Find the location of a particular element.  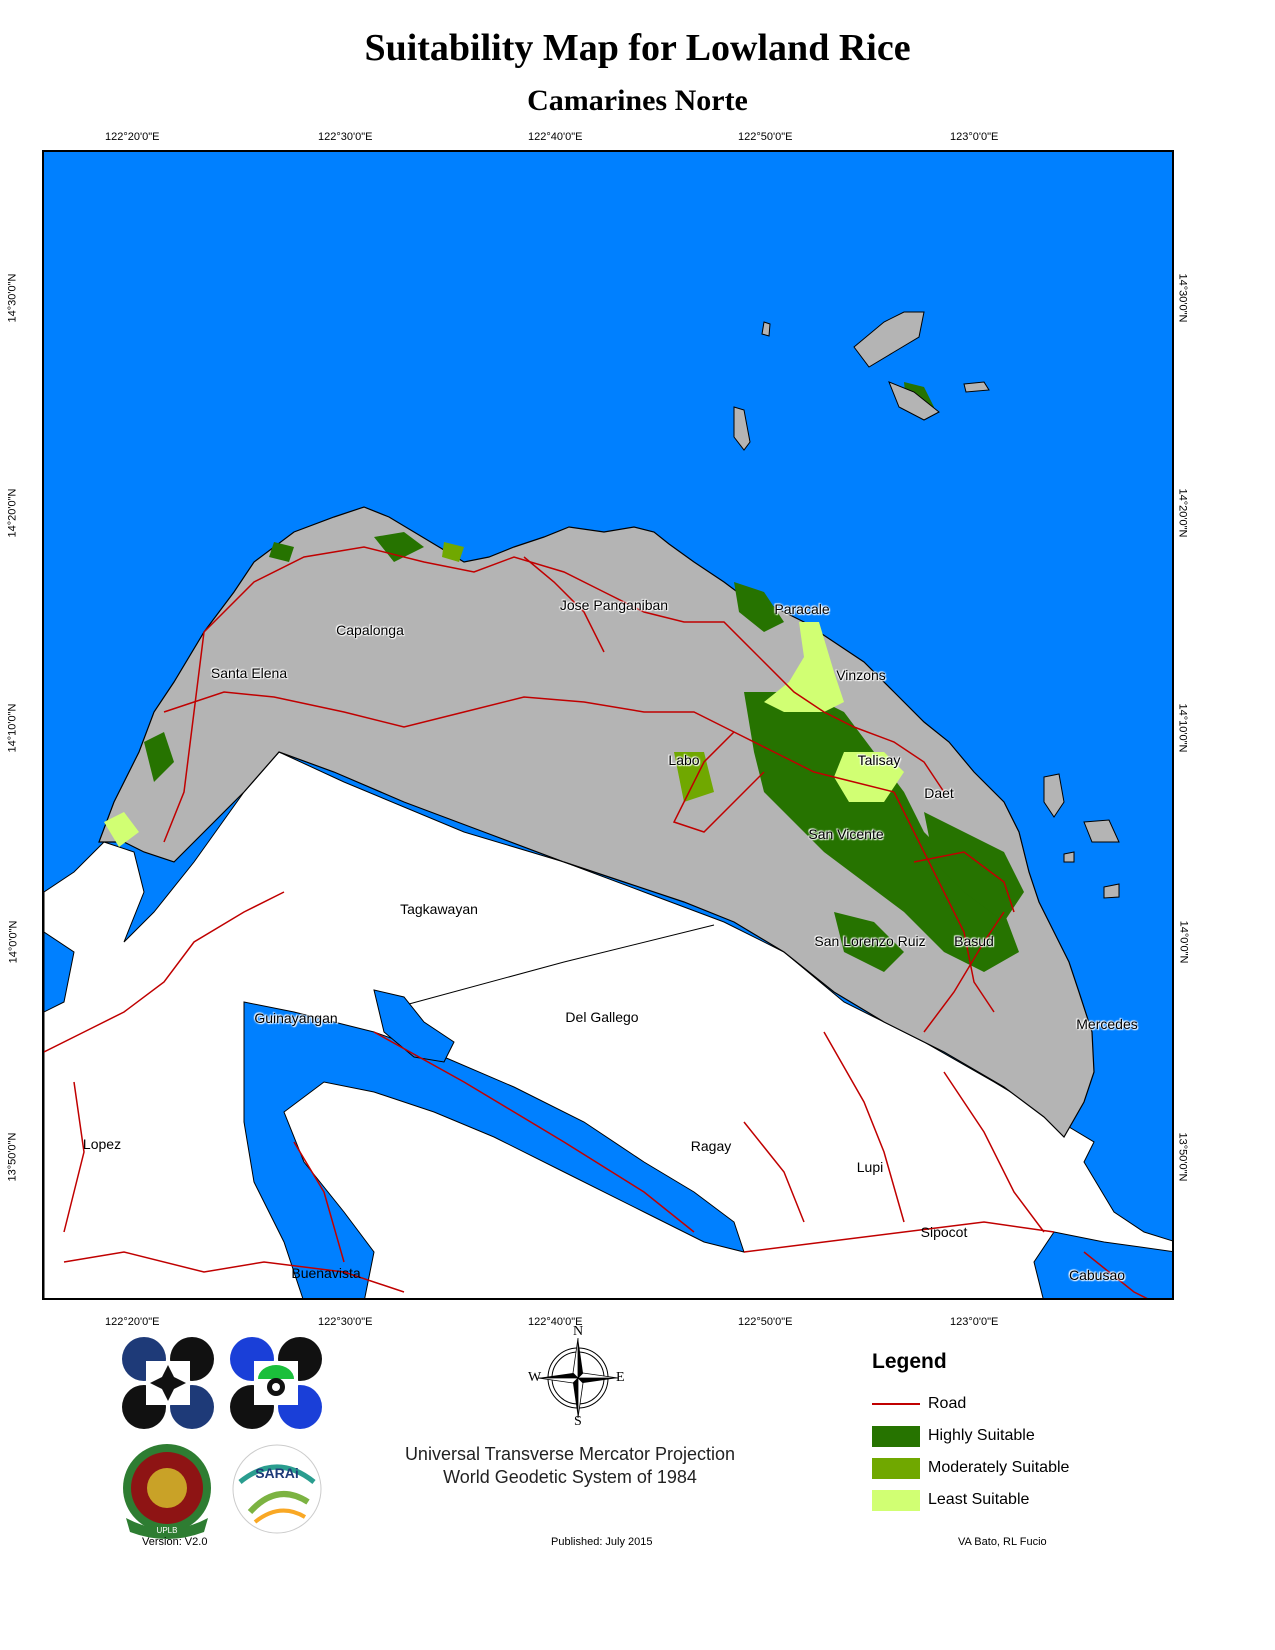

legend-item-moderately-suitable: Moderately Suitable is located at coordinates (1002, 1468).